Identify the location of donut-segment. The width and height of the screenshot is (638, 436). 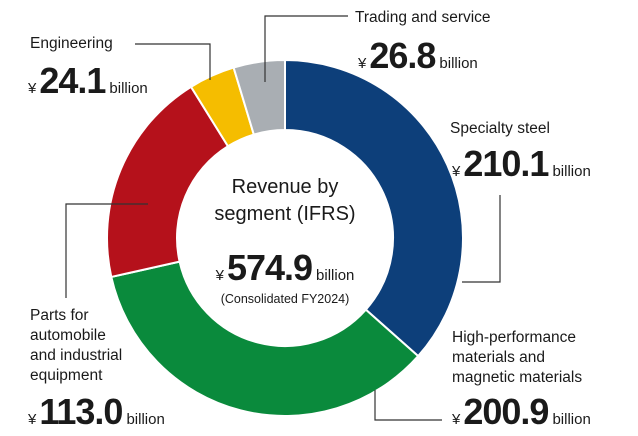
(259, 97).